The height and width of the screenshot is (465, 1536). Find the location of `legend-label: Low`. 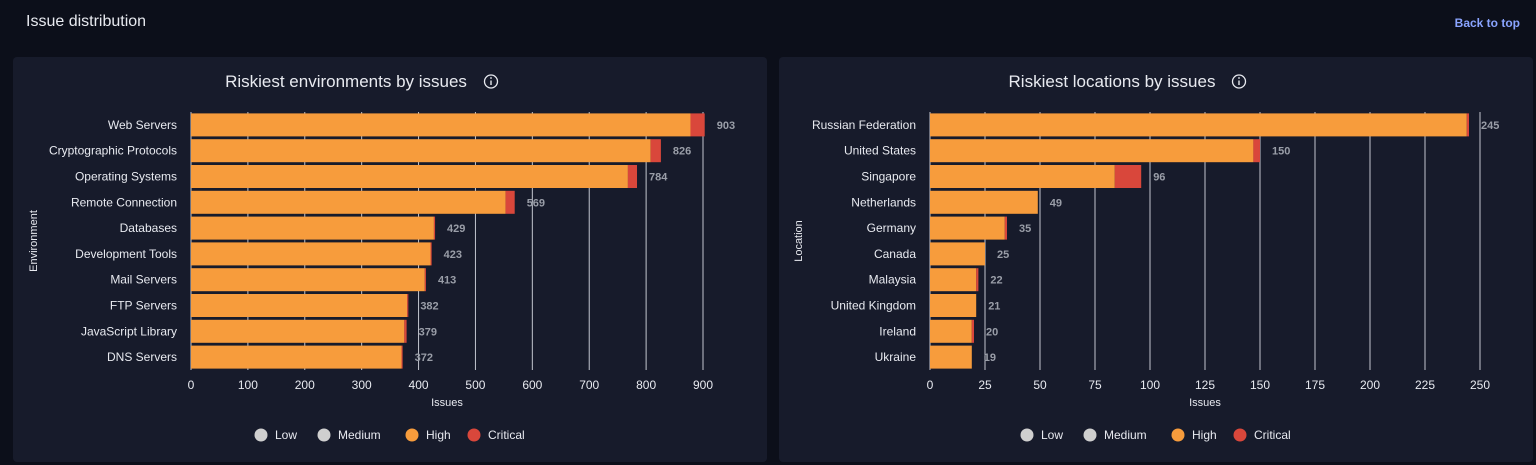

legend-label: Low is located at coordinates (1052, 435).